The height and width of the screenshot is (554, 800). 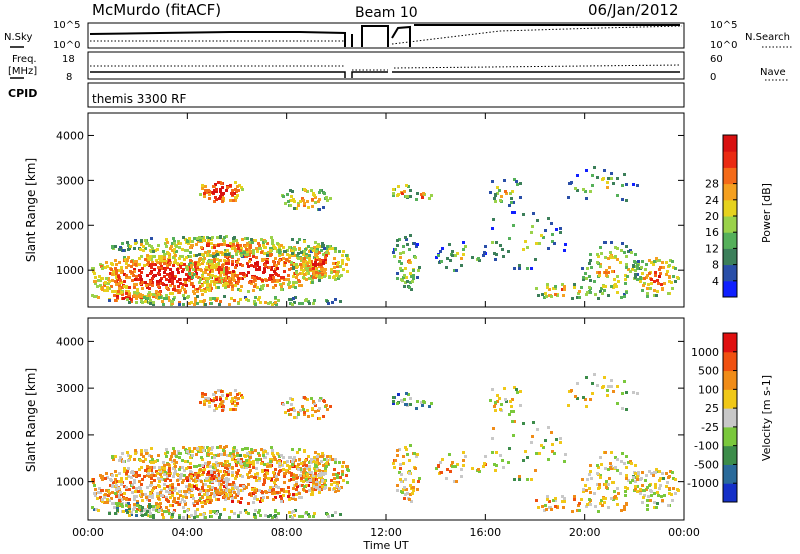 I want to click on velocity-colorbar-swatch, so click(x=730, y=380).